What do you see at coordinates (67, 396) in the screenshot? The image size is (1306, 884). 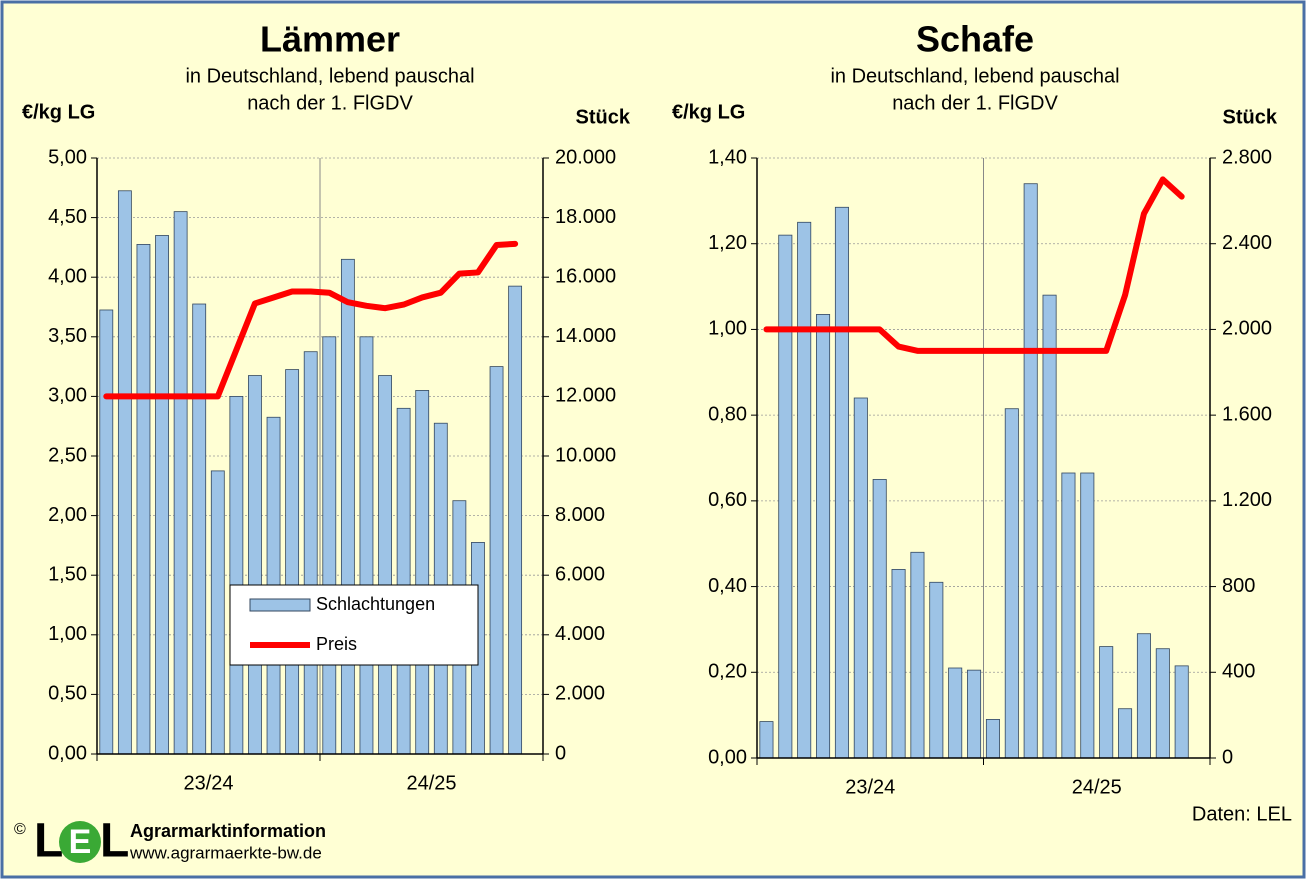 I see `y-tick-label: 3,00` at bounding box center [67, 396].